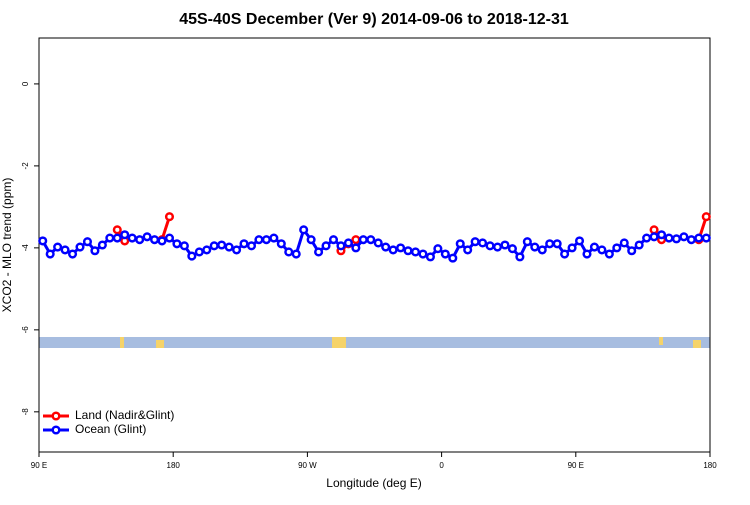  What do you see at coordinates (373, 483) in the screenshot?
I see `x-axis-label: Longitude (deg E)` at bounding box center [373, 483].